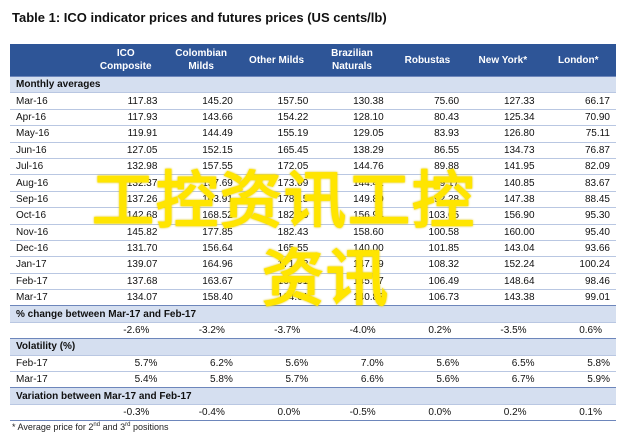  What do you see at coordinates (313, 84) in the screenshot?
I see `section-heading: Monthly averages` at bounding box center [313, 84].